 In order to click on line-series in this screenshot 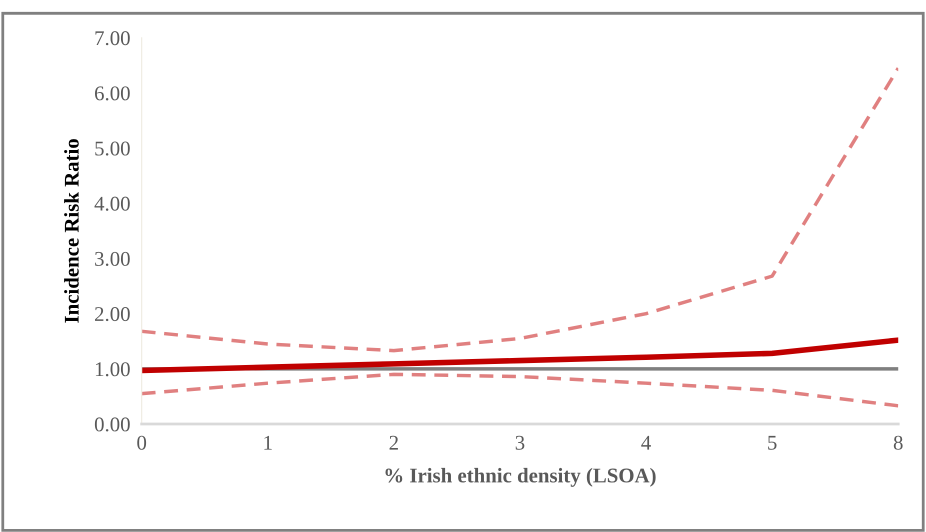, I will do `click(520, 390)`.